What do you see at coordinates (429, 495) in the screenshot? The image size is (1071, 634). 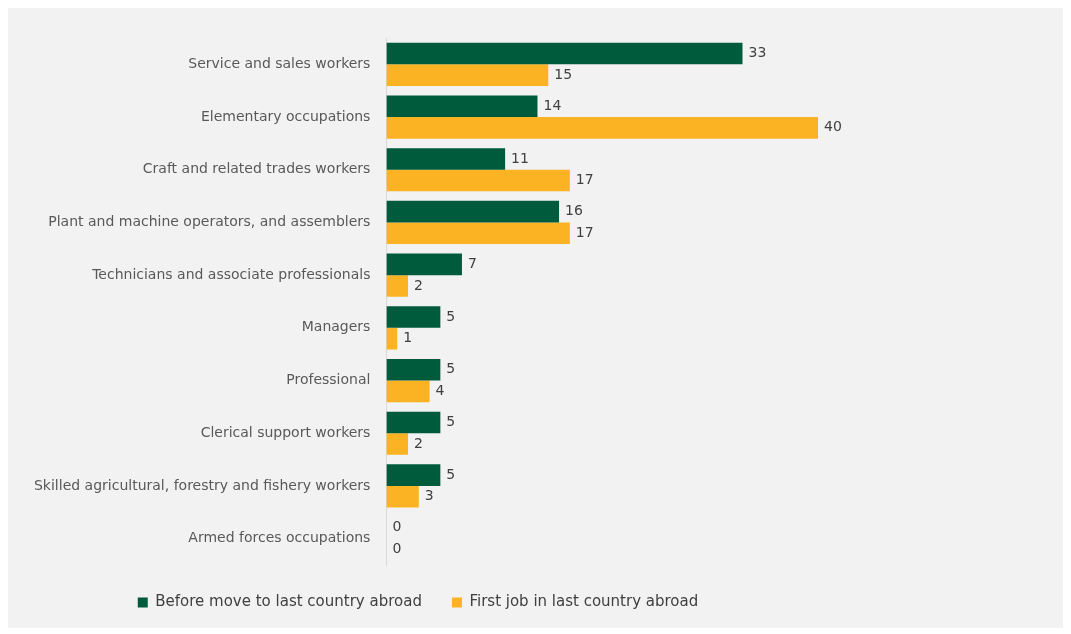 I see `data-label: 3` at bounding box center [429, 495].